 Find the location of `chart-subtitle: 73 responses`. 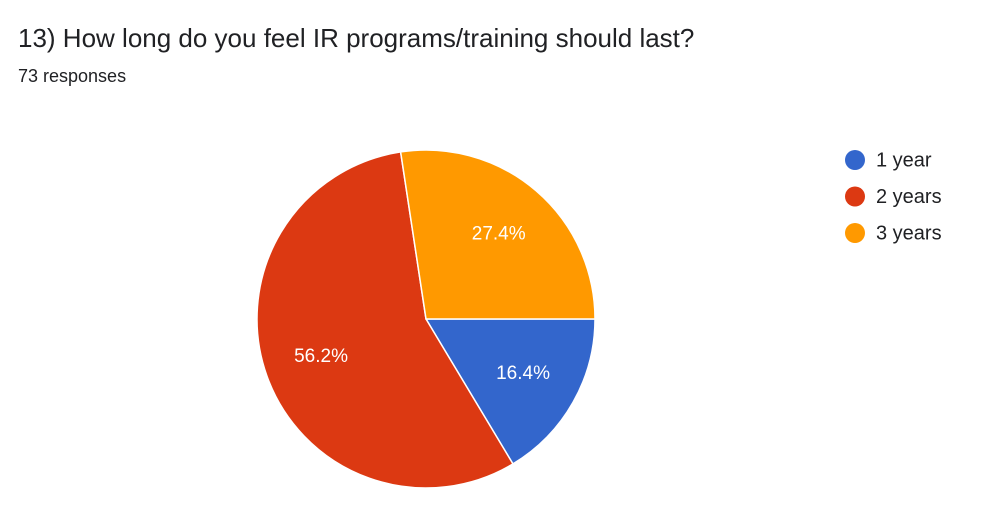

chart-subtitle: 73 responses is located at coordinates (72, 76).